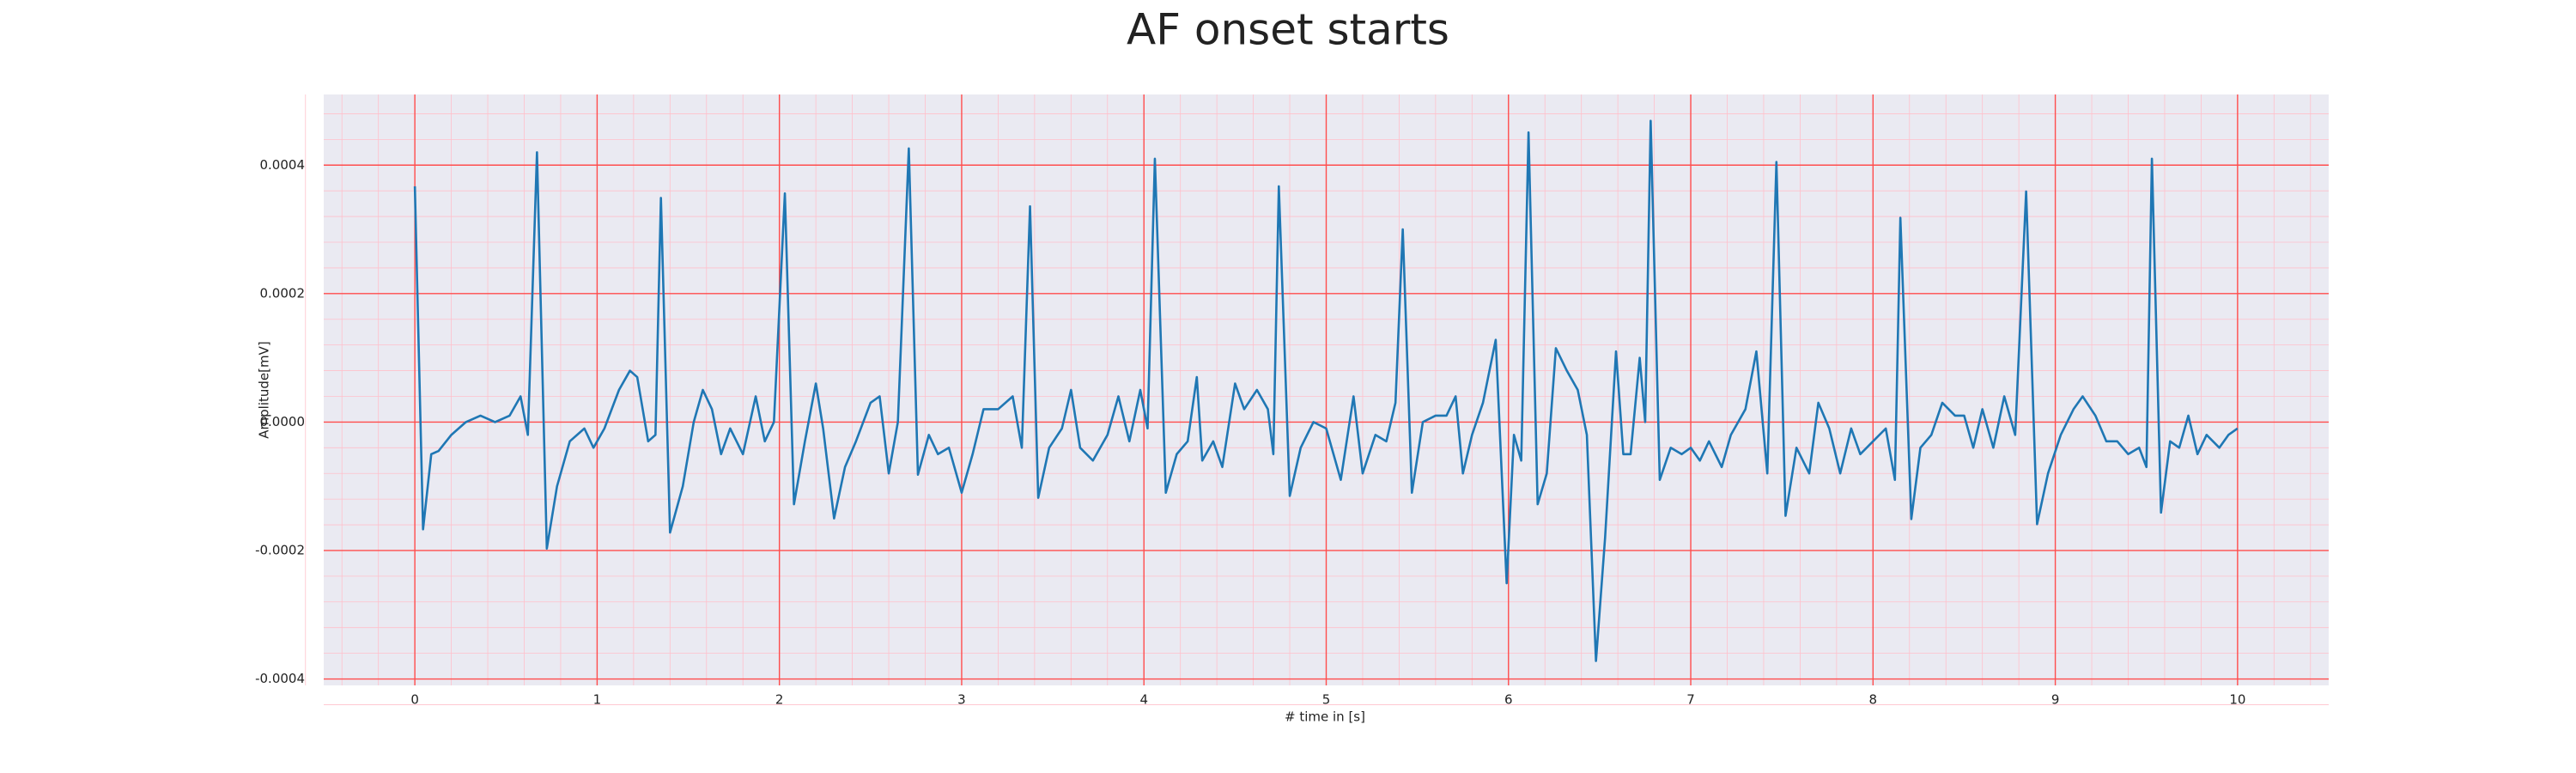 This screenshot has width=2576, height=773. I want to click on x-axis-label: # time in [s], so click(1325, 717).